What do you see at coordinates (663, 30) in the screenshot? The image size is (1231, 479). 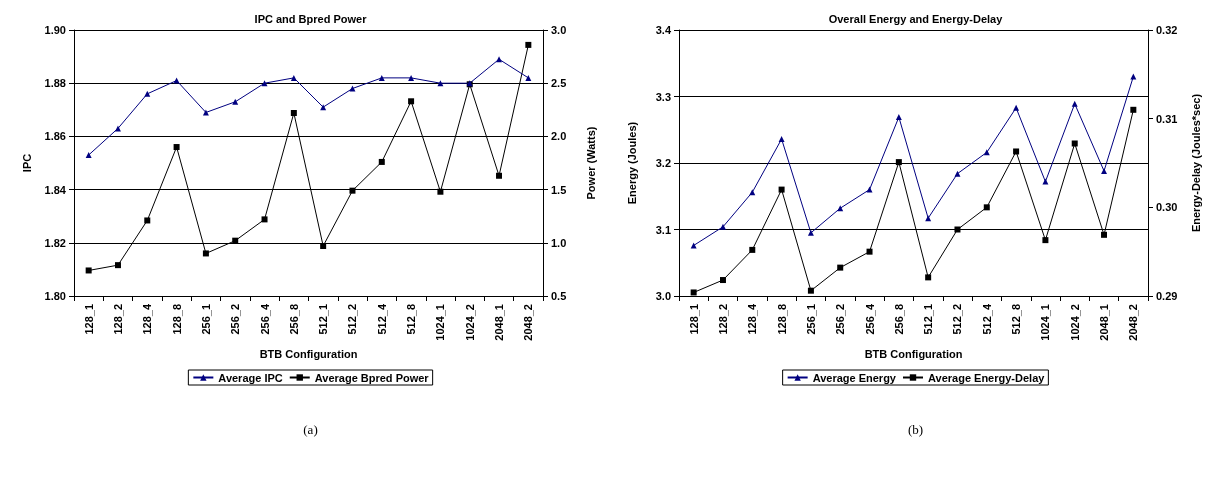 I see `y-tick-label: 3.4` at bounding box center [663, 30].